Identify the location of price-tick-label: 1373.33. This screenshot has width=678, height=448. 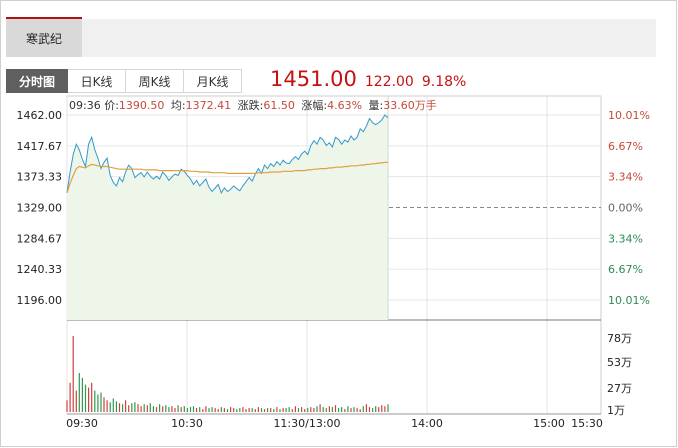
(40, 177).